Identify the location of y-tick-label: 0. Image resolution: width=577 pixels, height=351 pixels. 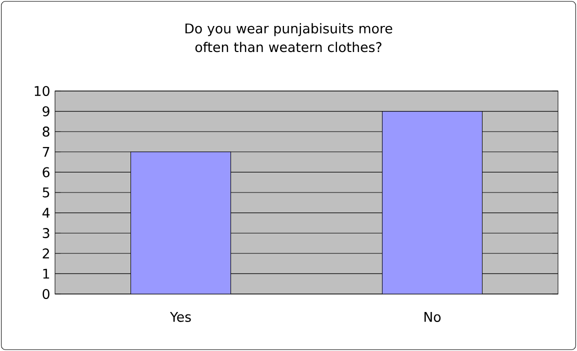
(46, 294).